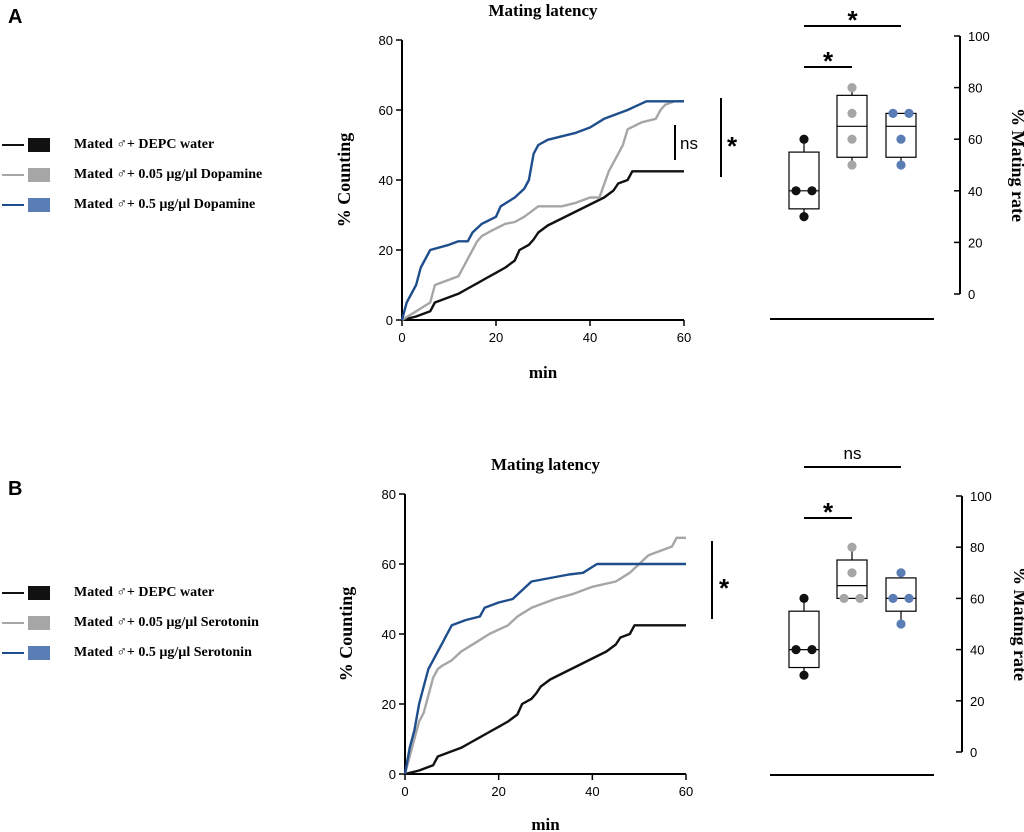 This screenshot has width=1024, height=832. I want to click on legend-label: Mated ♂+ 0.05 µg/µl Serotonin, so click(166, 622).